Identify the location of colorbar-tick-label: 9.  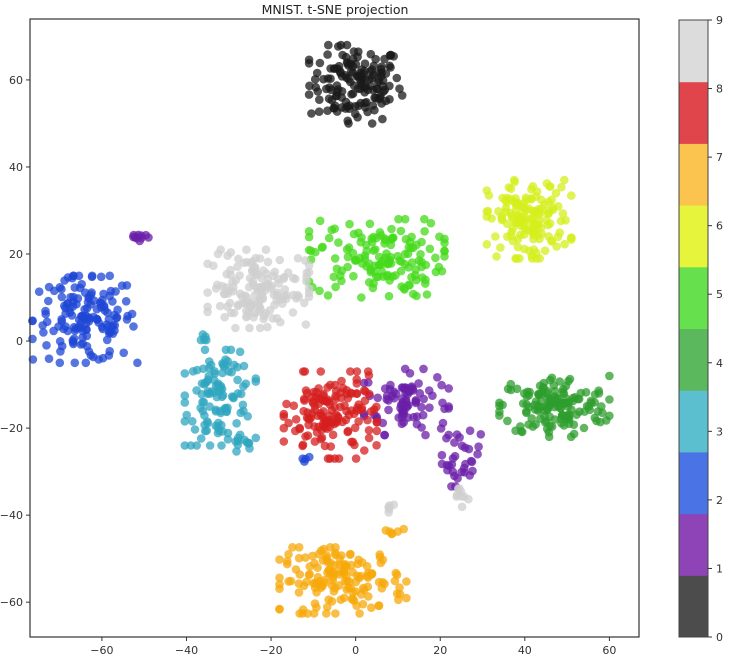
(719, 20).